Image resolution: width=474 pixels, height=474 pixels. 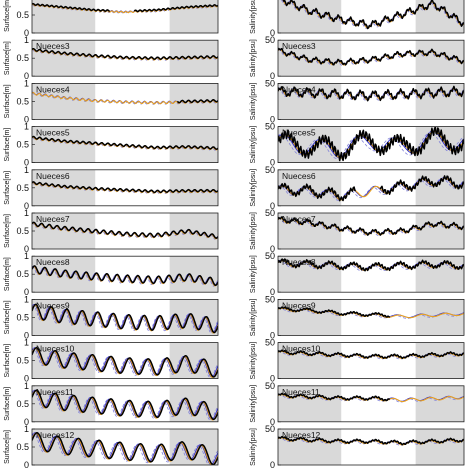 I want to click on panel-surface-4: 0 0.5 1 Nueces5 Surface[m], so click(x=111, y=145).